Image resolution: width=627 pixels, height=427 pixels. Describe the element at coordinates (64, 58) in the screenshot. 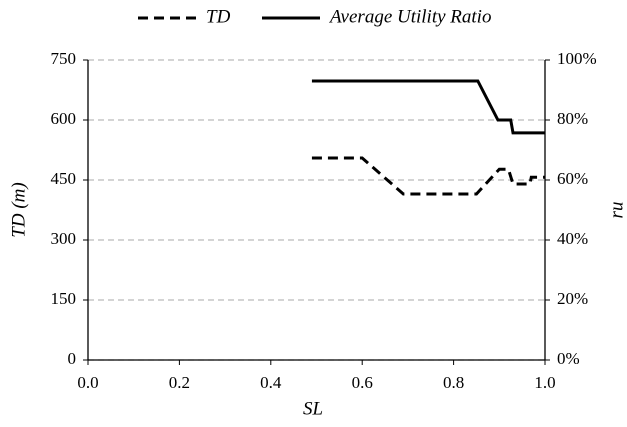

I see `y-tick-label: 750` at that location.